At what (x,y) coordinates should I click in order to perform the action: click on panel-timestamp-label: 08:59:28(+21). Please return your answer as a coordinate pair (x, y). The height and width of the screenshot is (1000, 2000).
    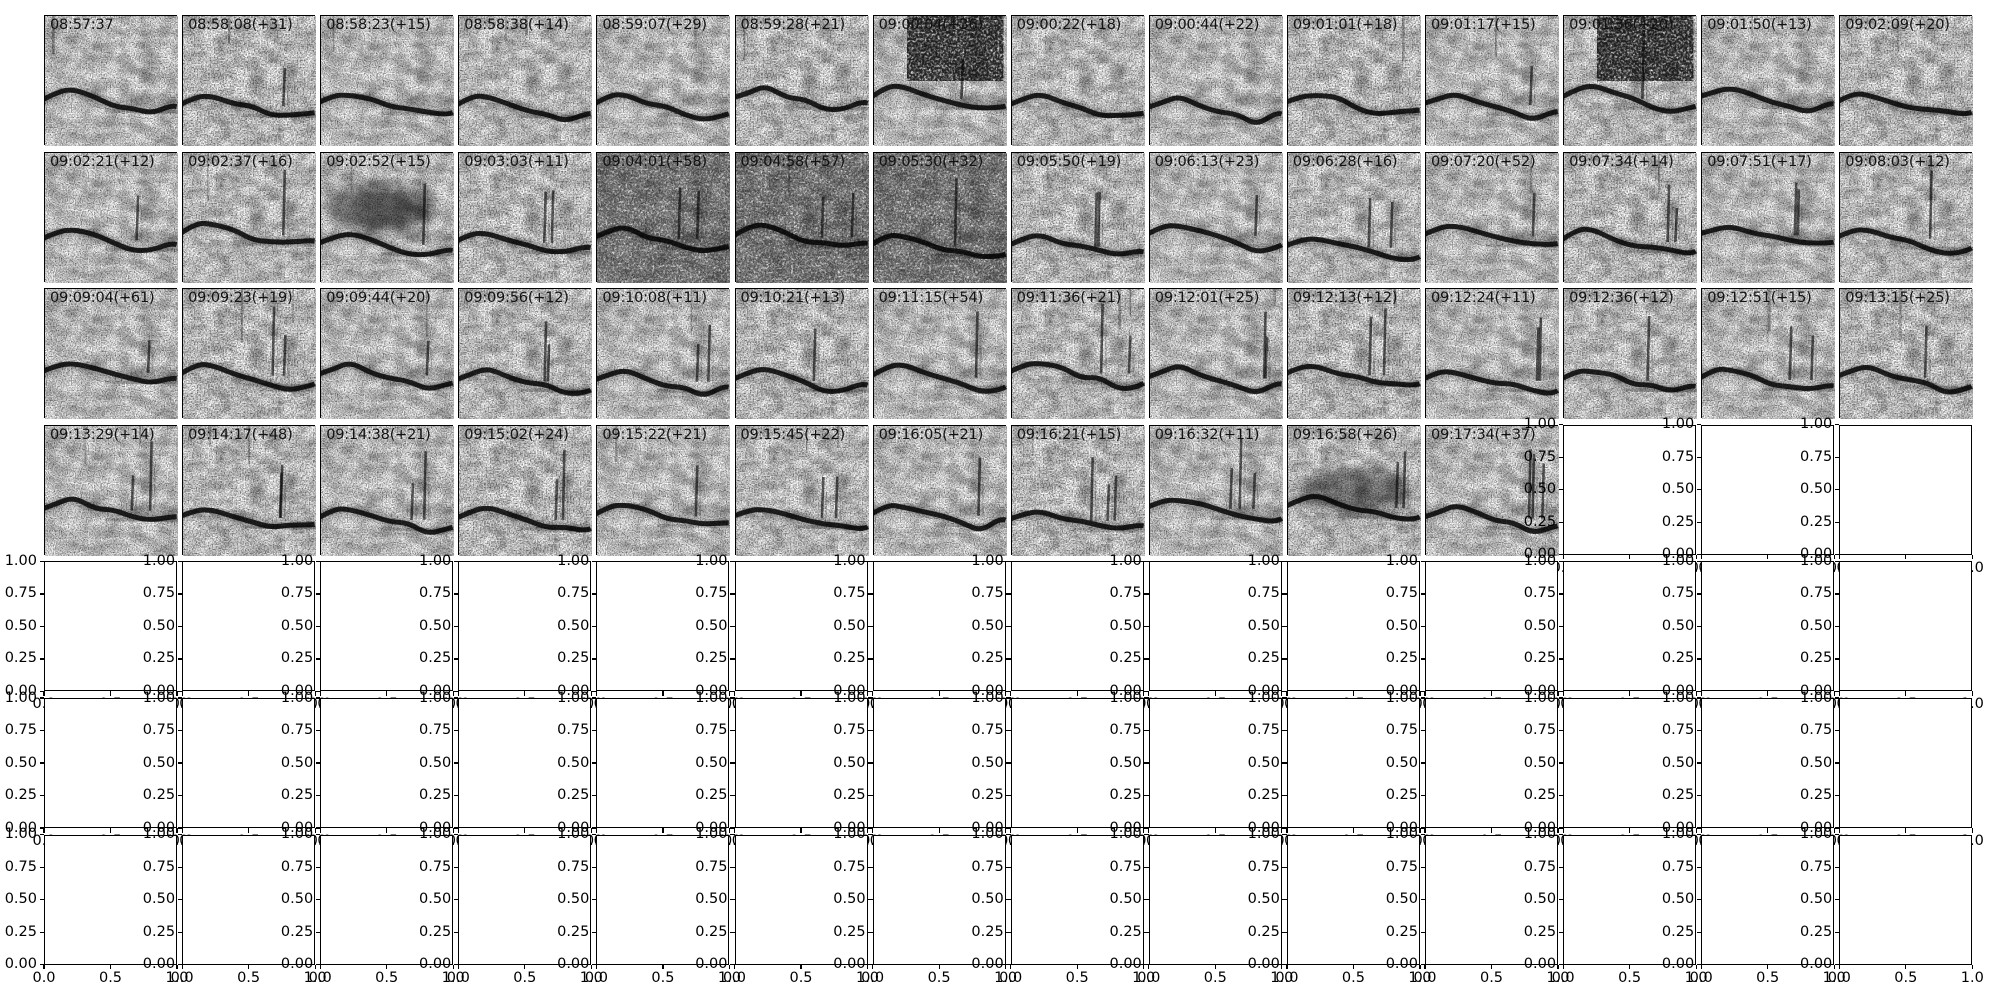
    Looking at the image, I should click on (793, 25).